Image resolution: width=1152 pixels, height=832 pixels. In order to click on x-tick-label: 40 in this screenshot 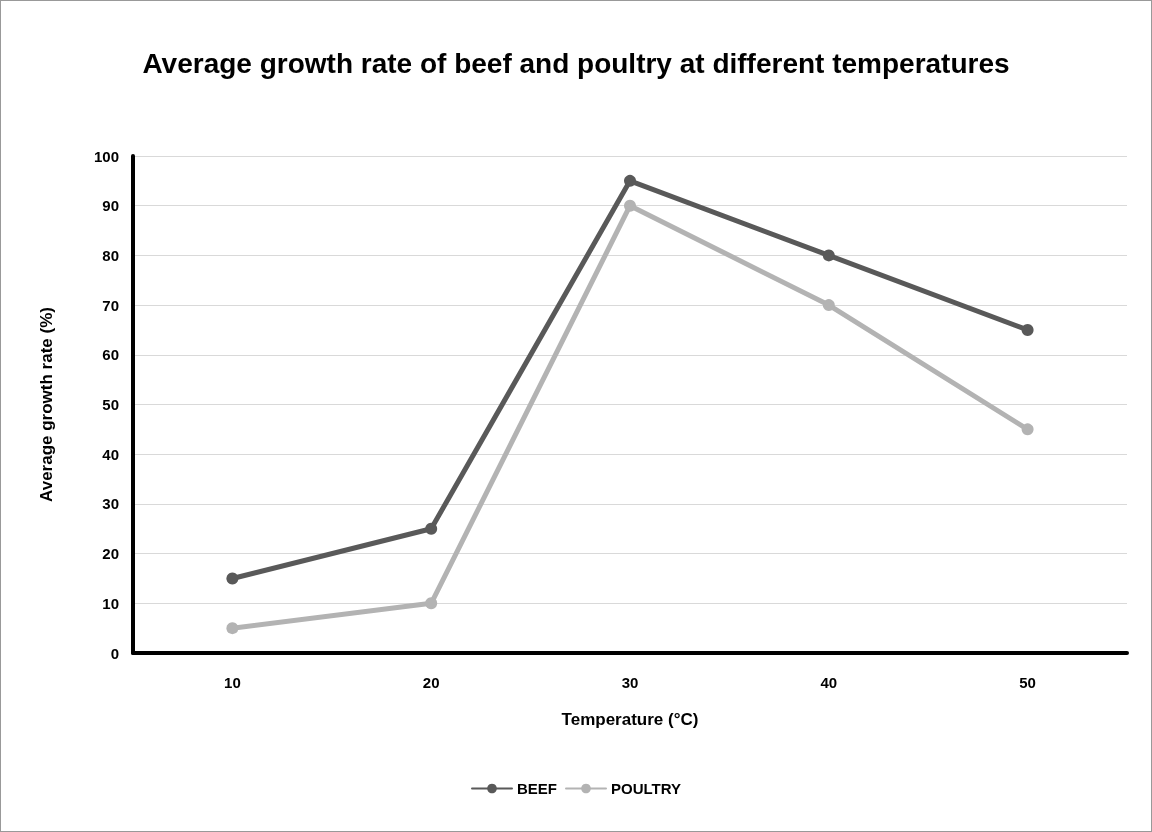, I will do `click(829, 682)`.